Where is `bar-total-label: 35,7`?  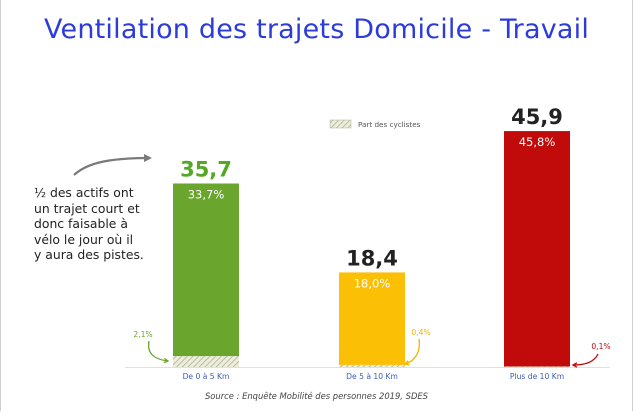 bar-total-label: 35,7 is located at coordinates (206, 170).